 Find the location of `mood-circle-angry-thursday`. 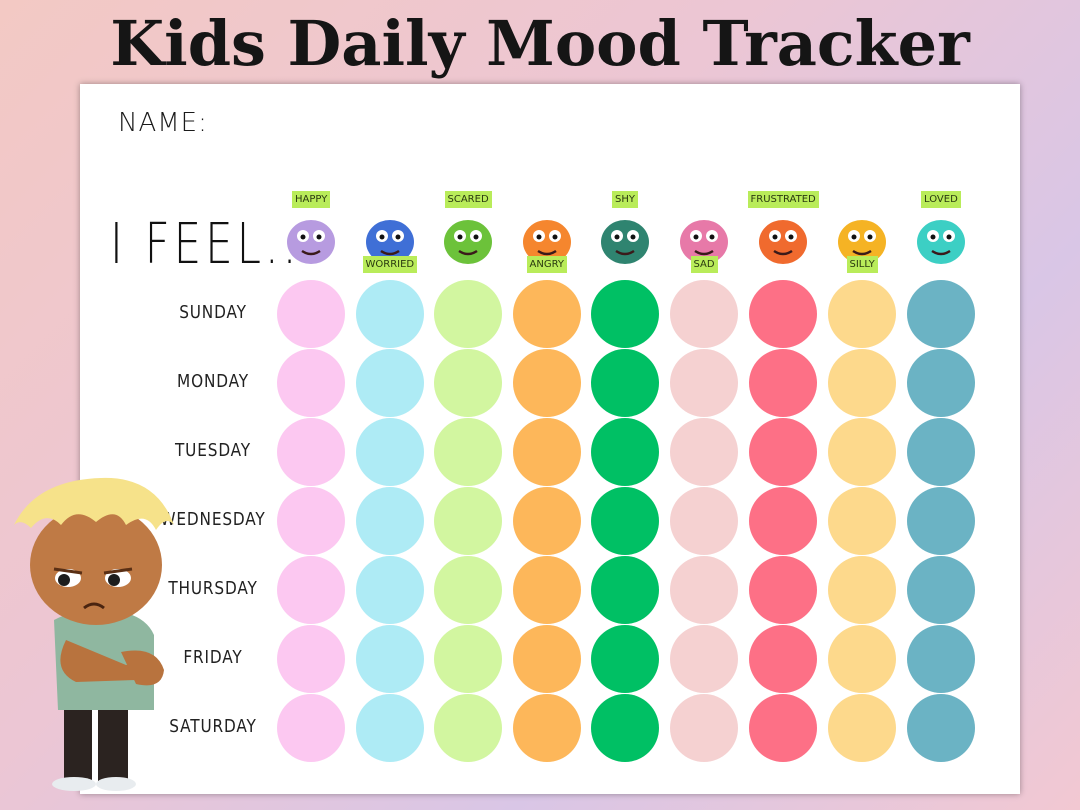

mood-circle-angry-thursday is located at coordinates (547, 590).